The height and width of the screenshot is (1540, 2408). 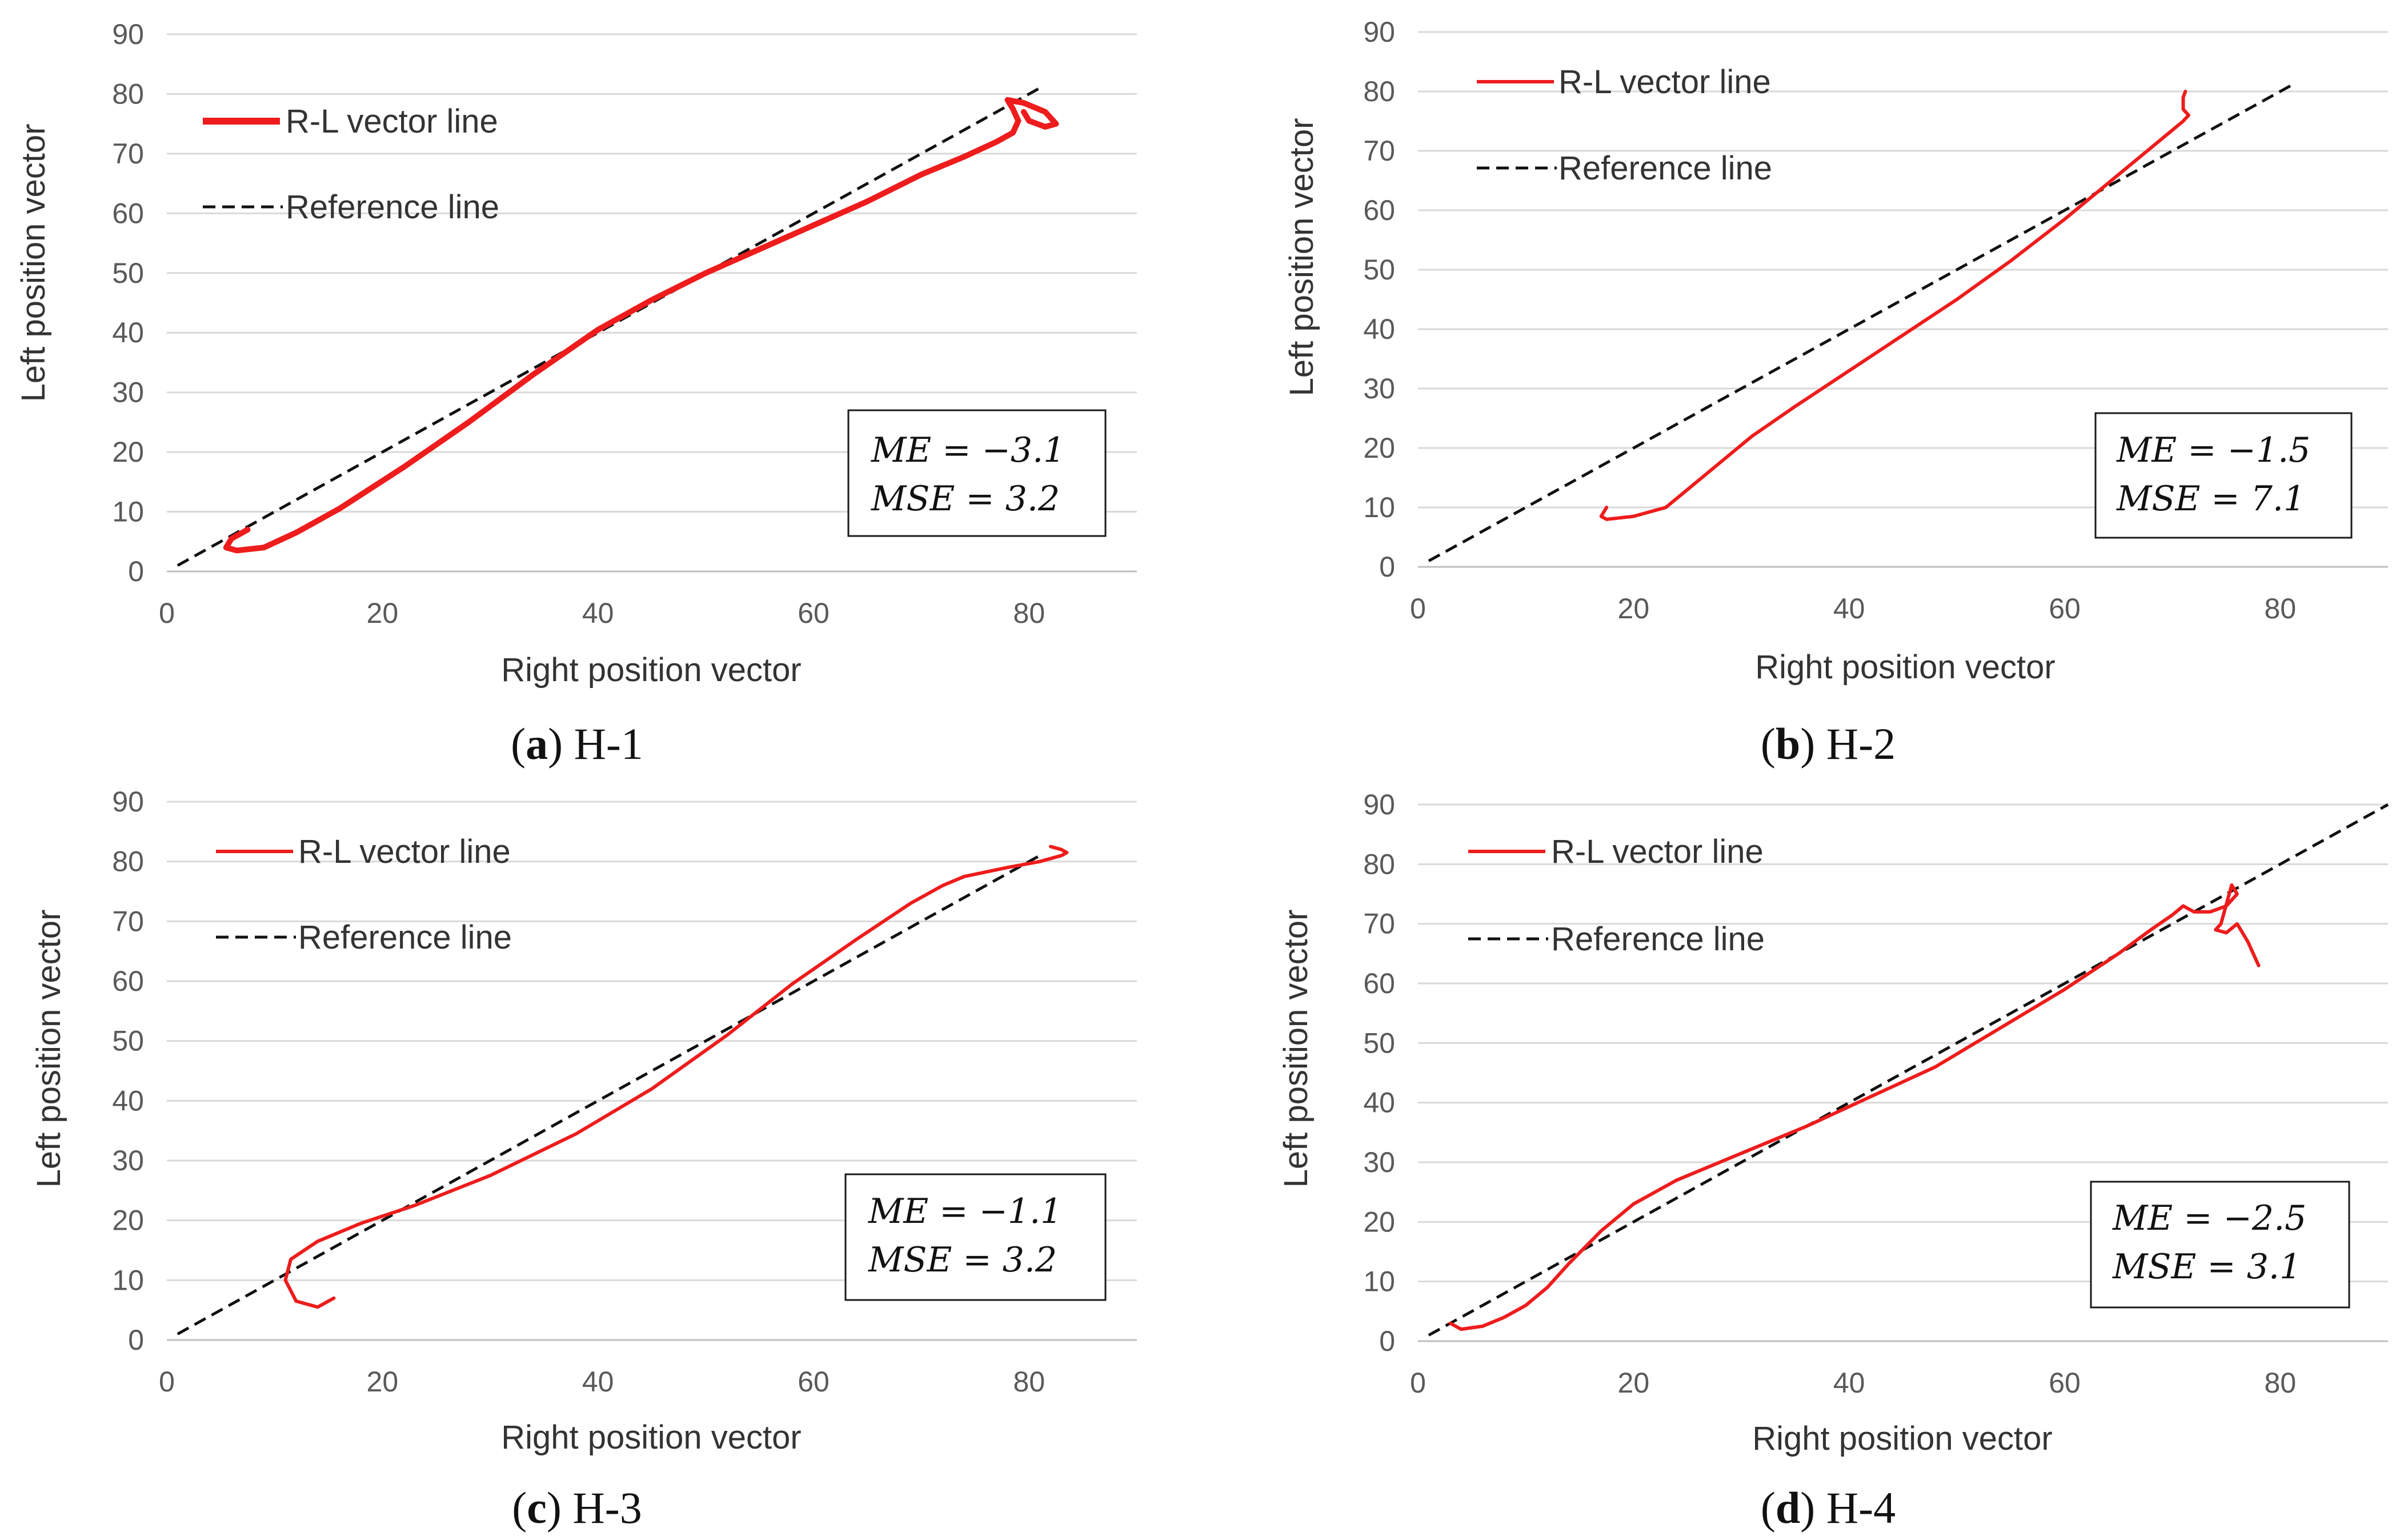 What do you see at coordinates (2220, 1245) in the screenshot?
I see `stats-box: ME = −2.5 MSE = 3.1` at bounding box center [2220, 1245].